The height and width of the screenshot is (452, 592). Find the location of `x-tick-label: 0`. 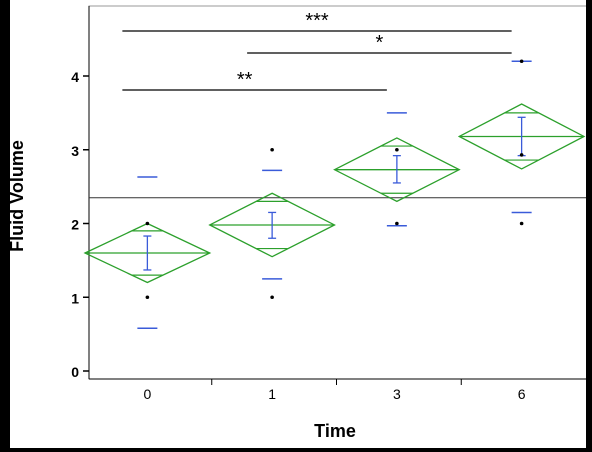

x-tick-label: 0 is located at coordinates (147, 394).